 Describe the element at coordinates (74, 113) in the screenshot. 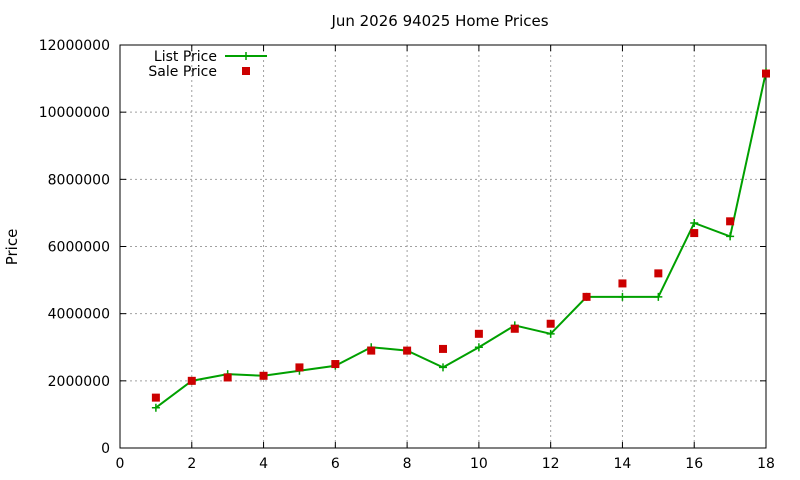

I see `y-tick-label: 10000000` at that location.